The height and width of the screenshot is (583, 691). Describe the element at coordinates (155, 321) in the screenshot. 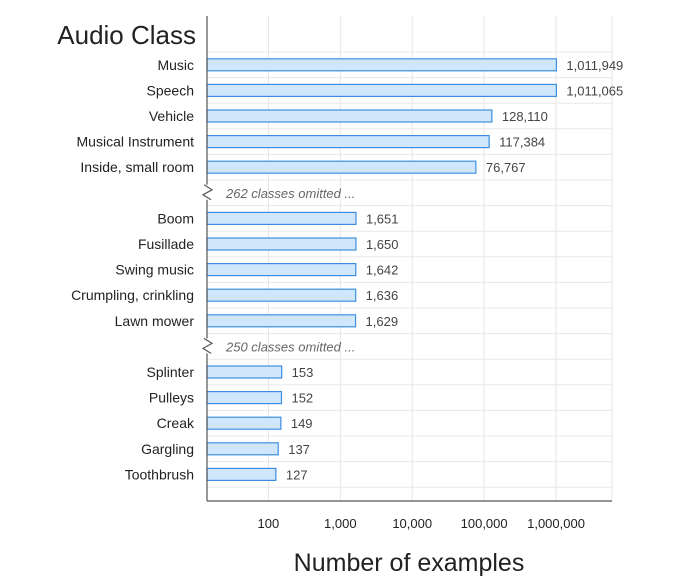

I see `category-label: Lawn mower` at that location.